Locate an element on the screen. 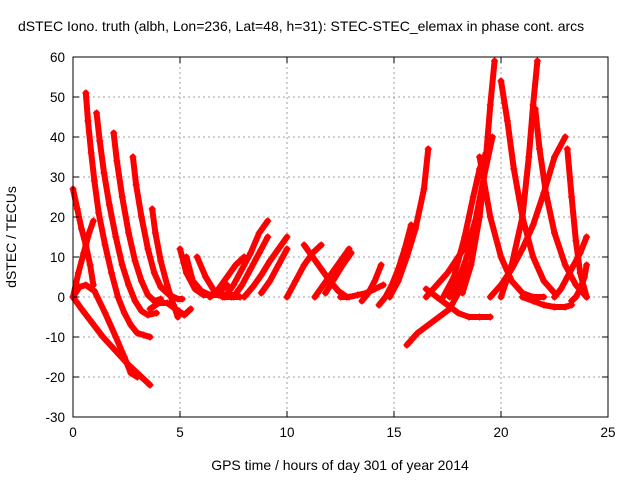  series-arc21 is located at coordinates (332, 273).